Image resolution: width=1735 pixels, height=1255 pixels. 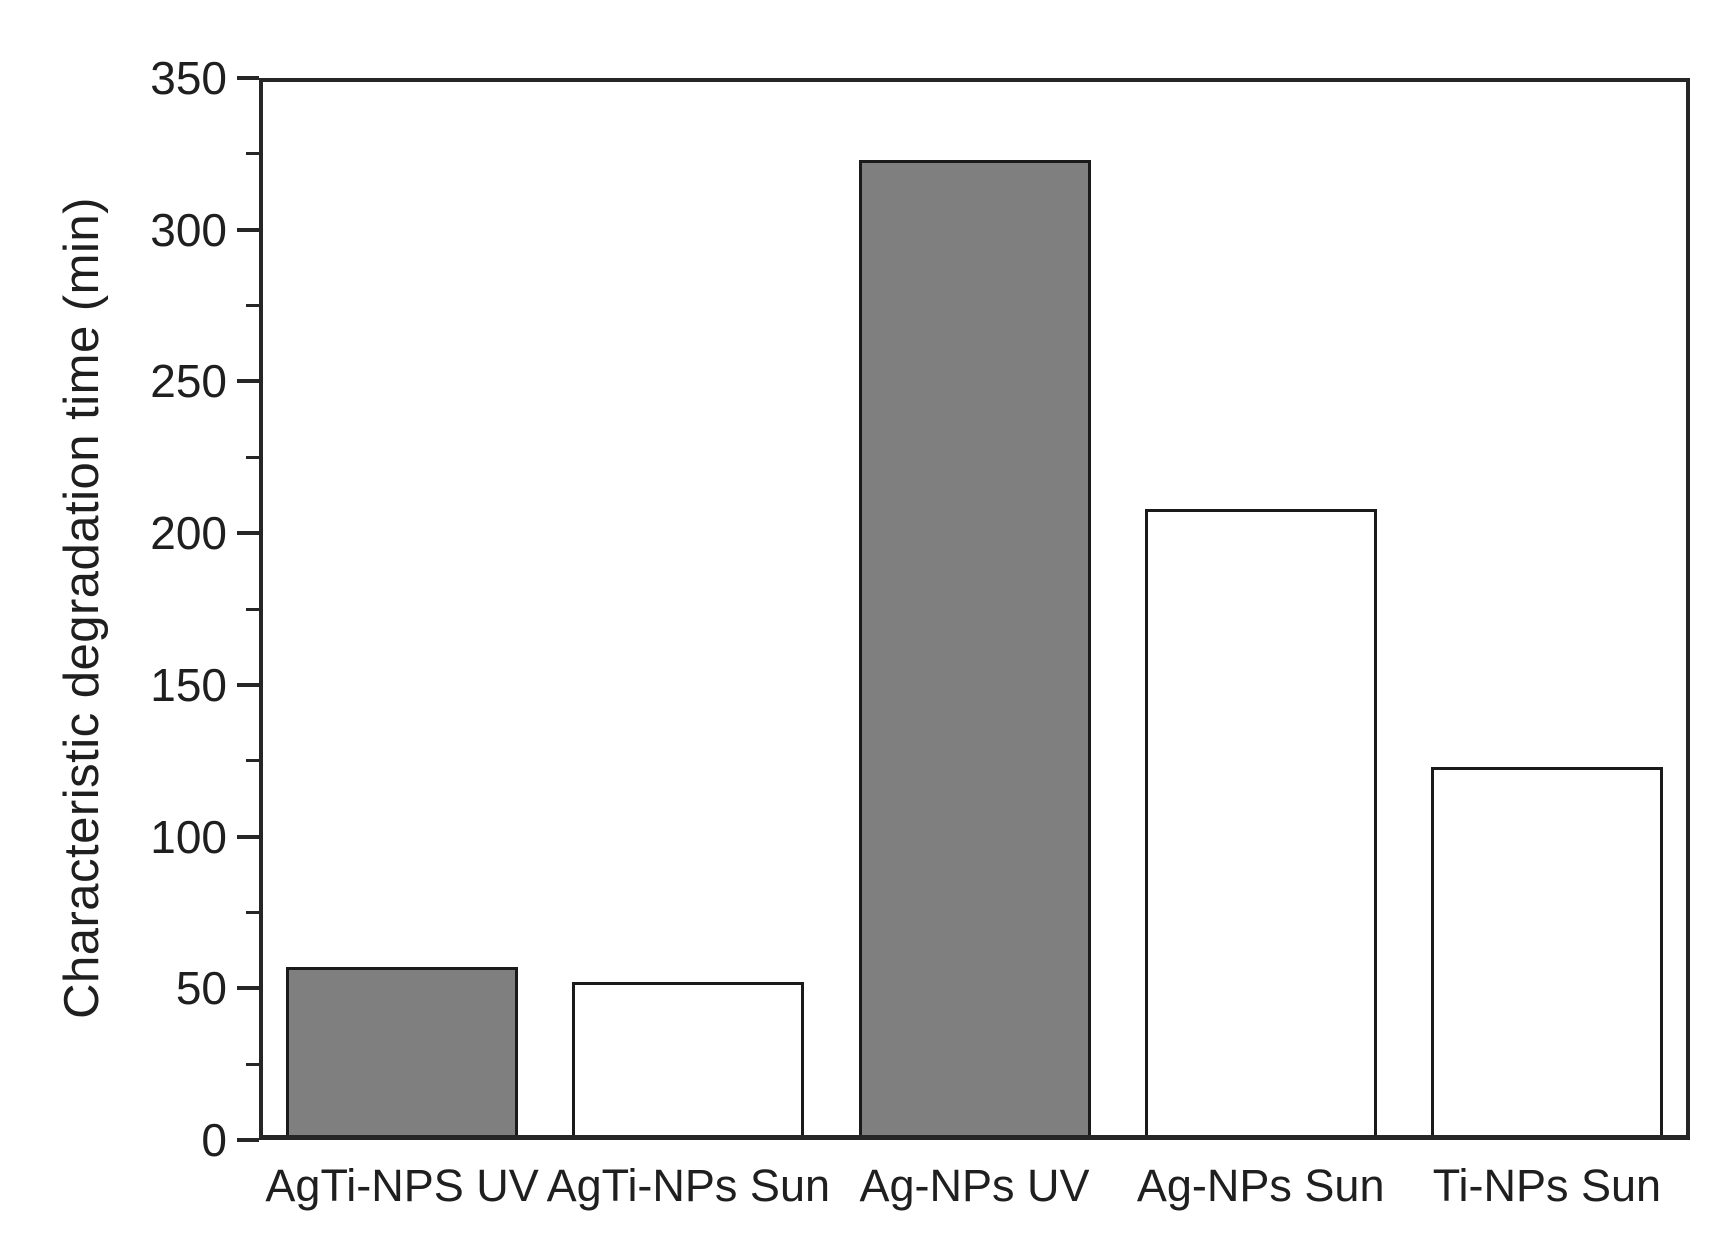 What do you see at coordinates (261, 609) in the screenshot?
I see `plot-frame-left` at bounding box center [261, 609].